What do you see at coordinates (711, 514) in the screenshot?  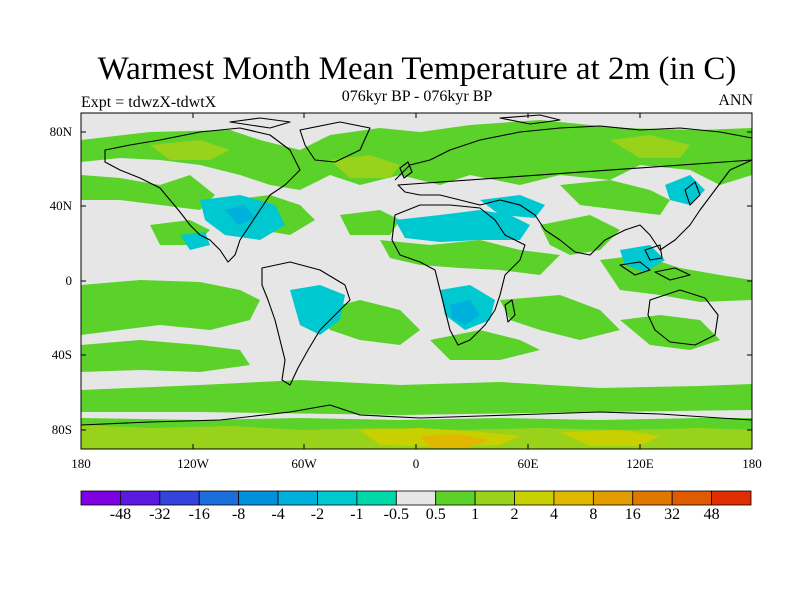 I see `colorbar-label: 48` at bounding box center [711, 514].